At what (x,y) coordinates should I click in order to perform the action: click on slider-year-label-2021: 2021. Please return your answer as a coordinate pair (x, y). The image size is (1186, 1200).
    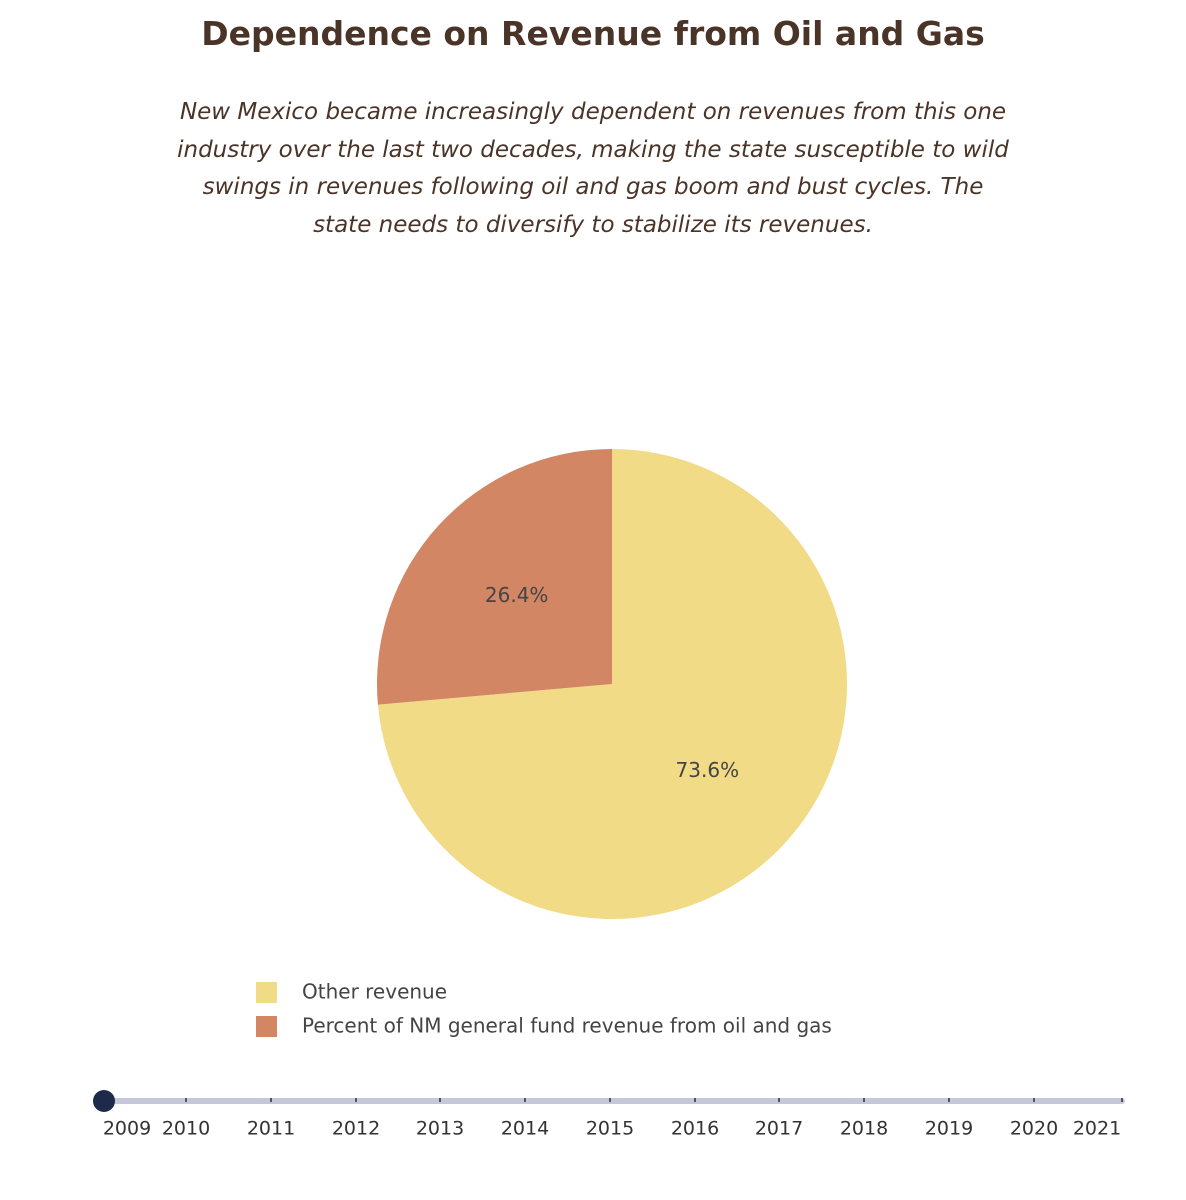
    Looking at the image, I should click on (1097, 1129).